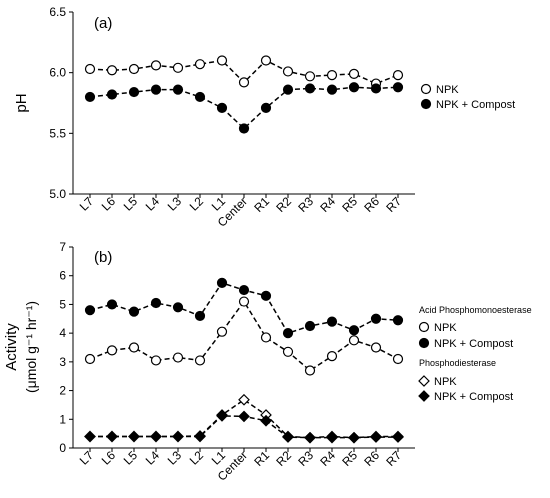 Image resolution: width=550 pixels, height=498 pixels. Describe the element at coordinates (445, 328) in the screenshot. I see `legend-acp-npk-label: NPK` at that location.